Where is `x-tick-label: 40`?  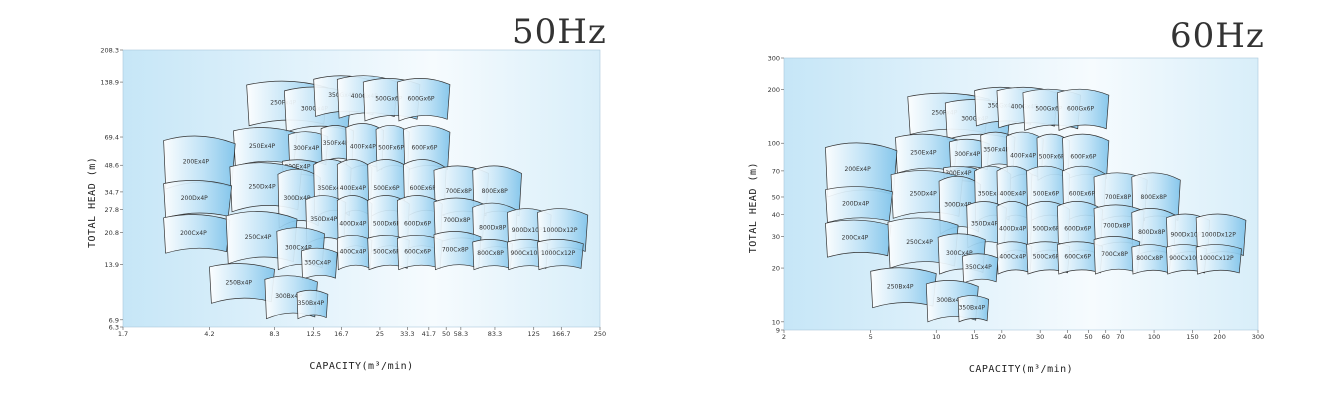 x-tick-label: 40 is located at coordinates (1067, 337).